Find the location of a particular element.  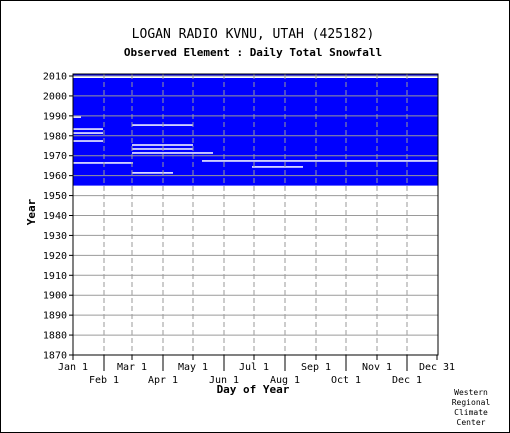

chart-subtitle: Observed Element : Daily Total Snowfall is located at coordinates (253, 52).